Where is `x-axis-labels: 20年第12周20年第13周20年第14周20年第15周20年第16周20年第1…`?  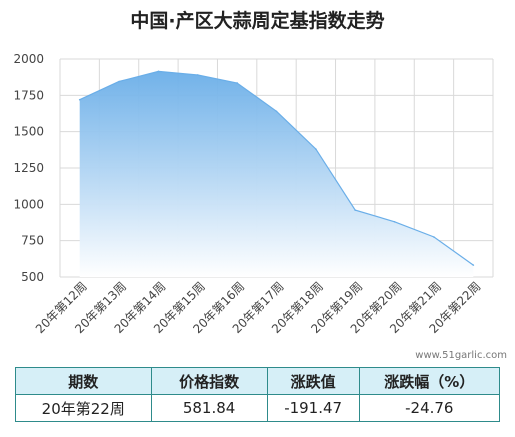
x-axis-labels: 20年第12周20年第13周20年第14周20年第15周20年第16周20年第1… is located at coordinates (258, 307).